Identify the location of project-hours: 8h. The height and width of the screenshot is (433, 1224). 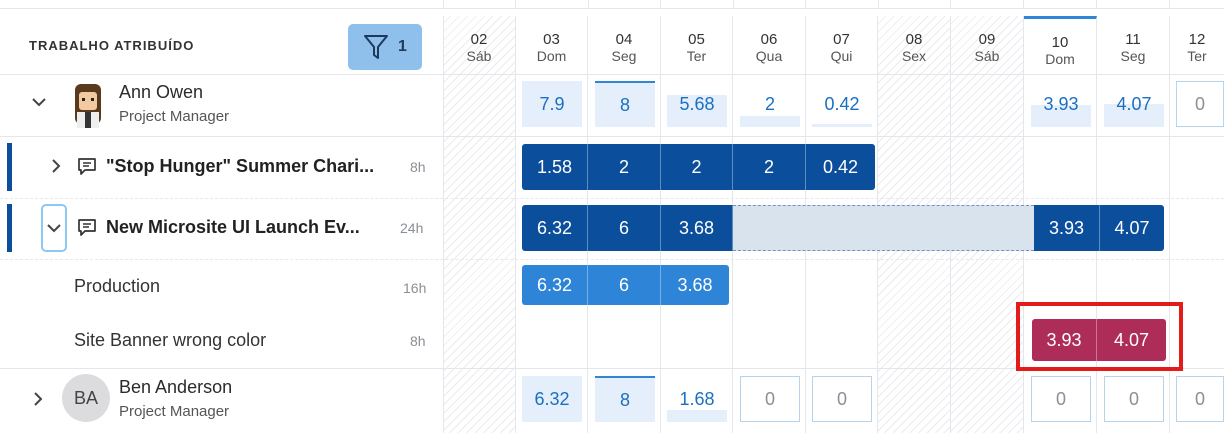
(418, 167).